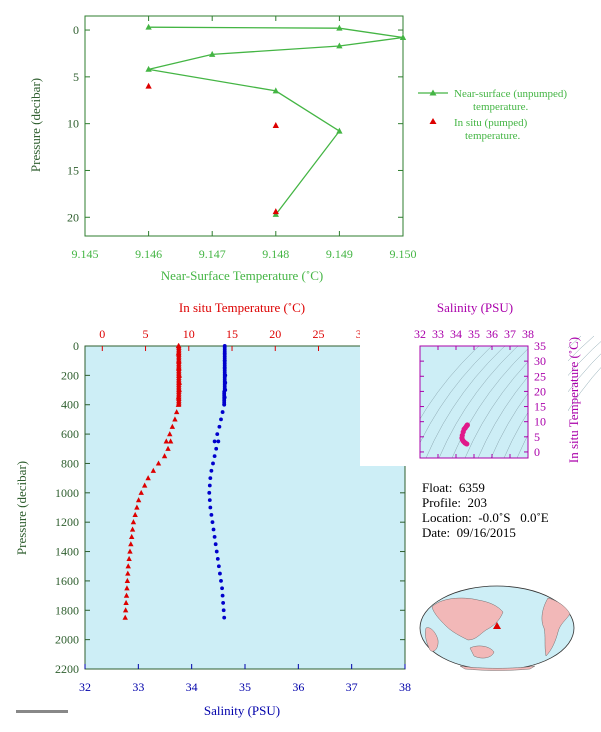  Describe the element at coordinates (491, 123) in the screenshot. I see `legend-label-in-situ: In situ (pumped)` at that location.